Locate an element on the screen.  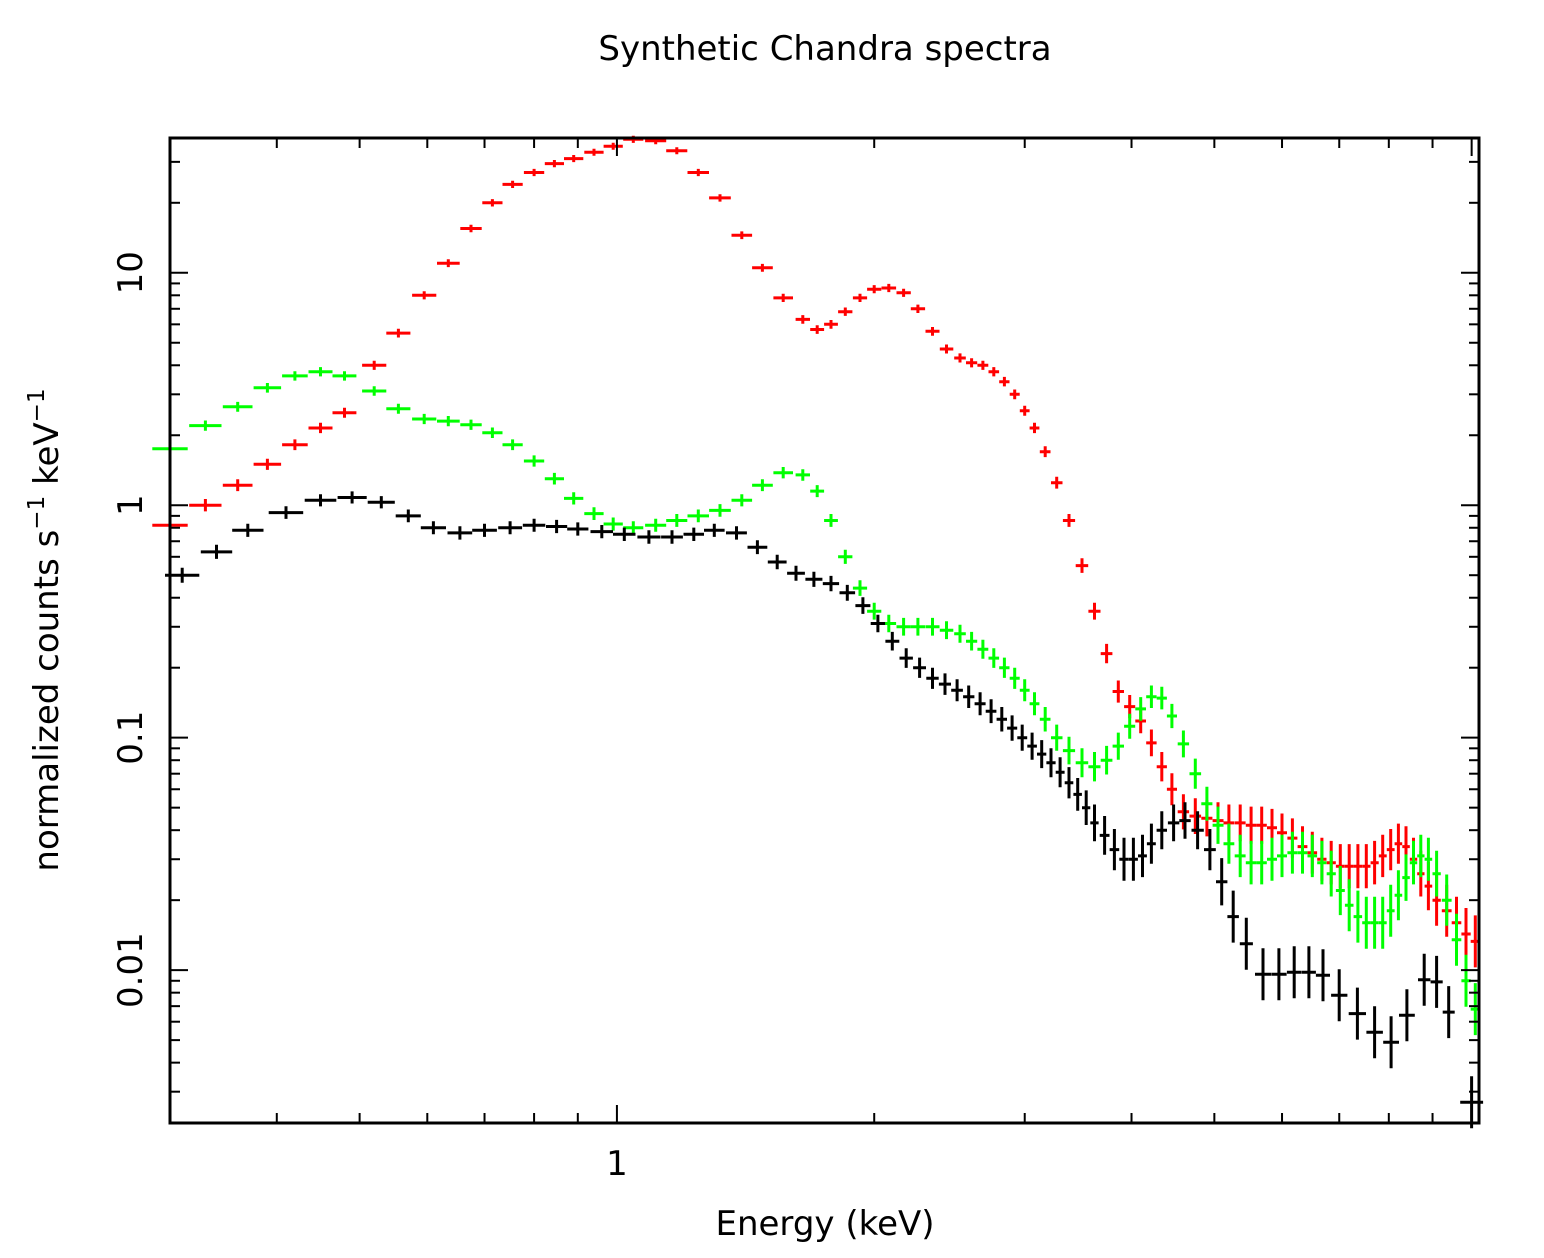
y-axis-label-exp1: −1 is located at coordinates (37, 513).